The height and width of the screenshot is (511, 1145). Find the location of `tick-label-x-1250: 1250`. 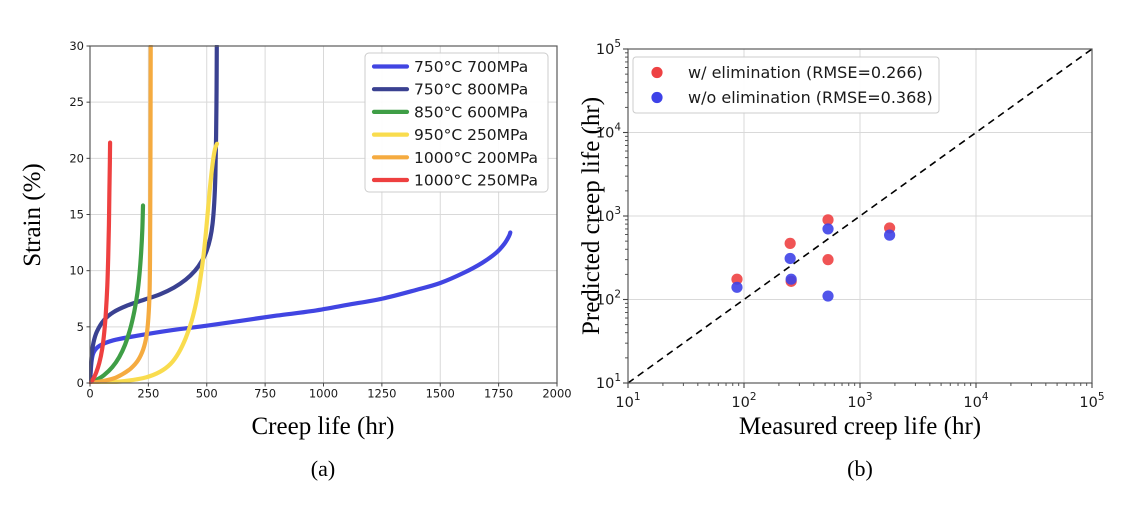

tick-label-x-1250: 1250 is located at coordinates (381, 394).